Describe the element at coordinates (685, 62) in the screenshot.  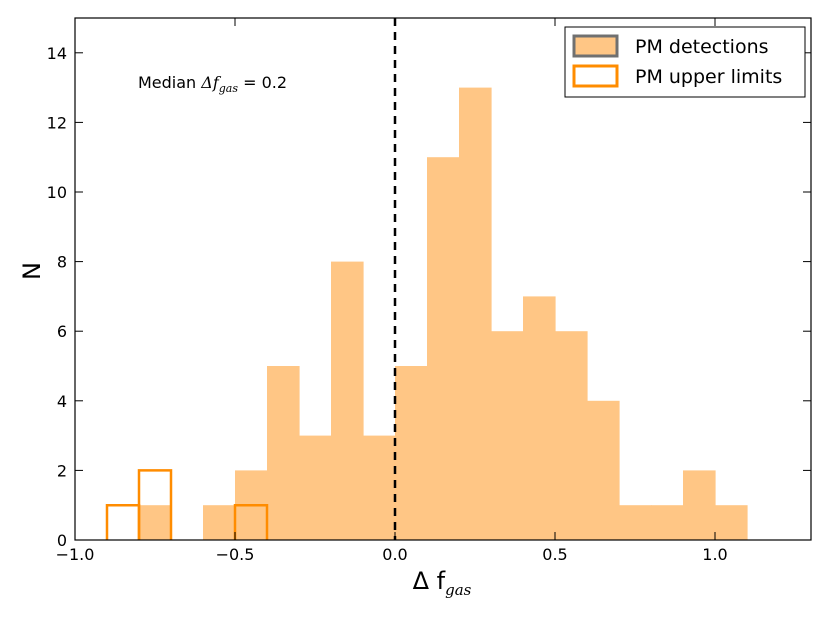
I see `legend: PM detections PM upper limits` at that location.